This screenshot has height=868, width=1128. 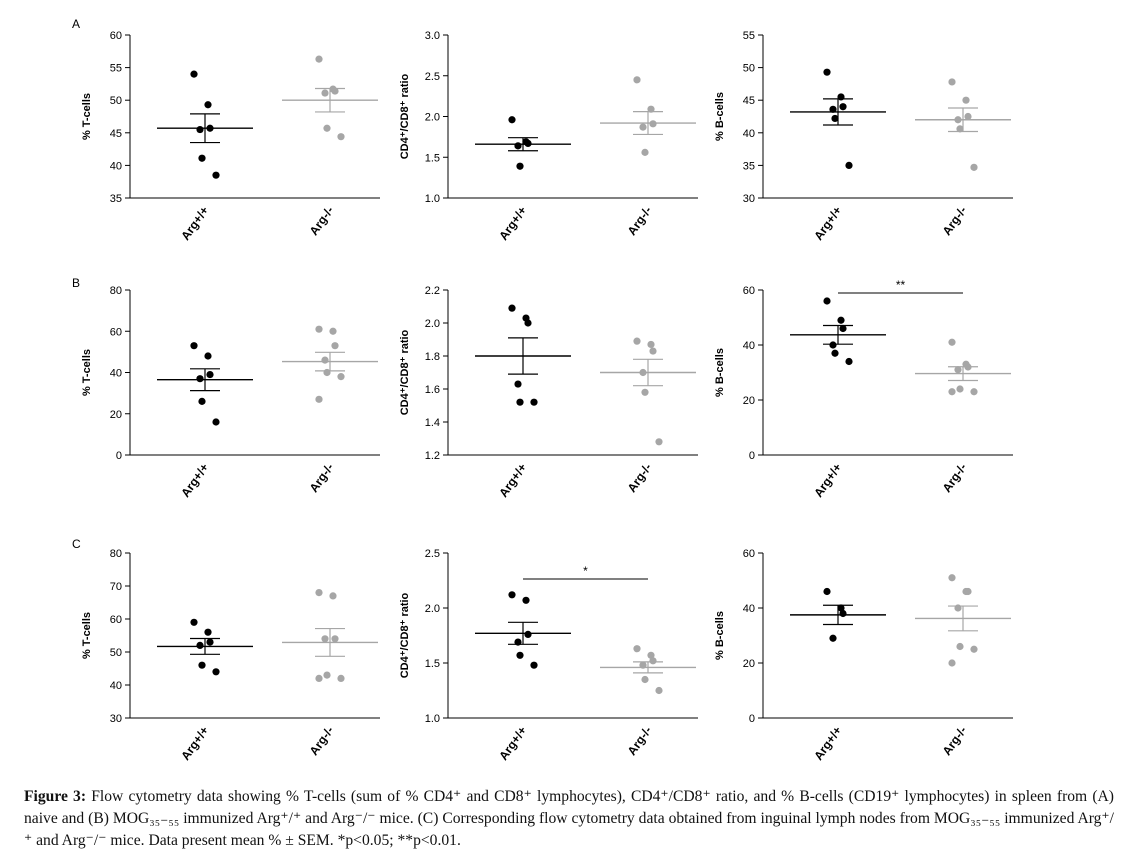 What do you see at coordinates (863, 136) in the screenshot?
I see `chart-panel-3: 30 35 40 45 50 55 % B-cells Arg+/+ Arg-/-` at bounding box center [863, 136].